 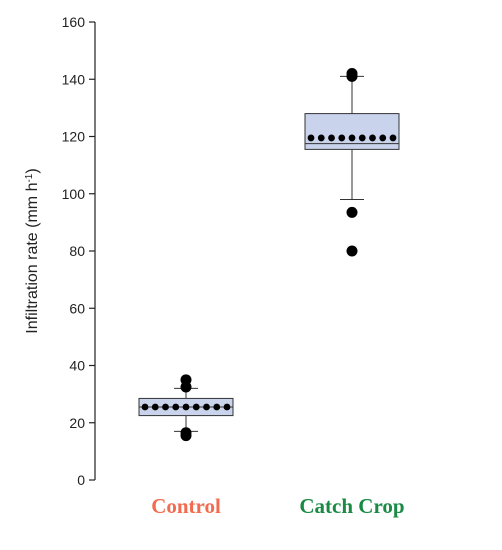 What do you see at coordinates (74, 137) in the screenshot?
I see `y-tick-label-120: 120` at bounding box center [74, 137].